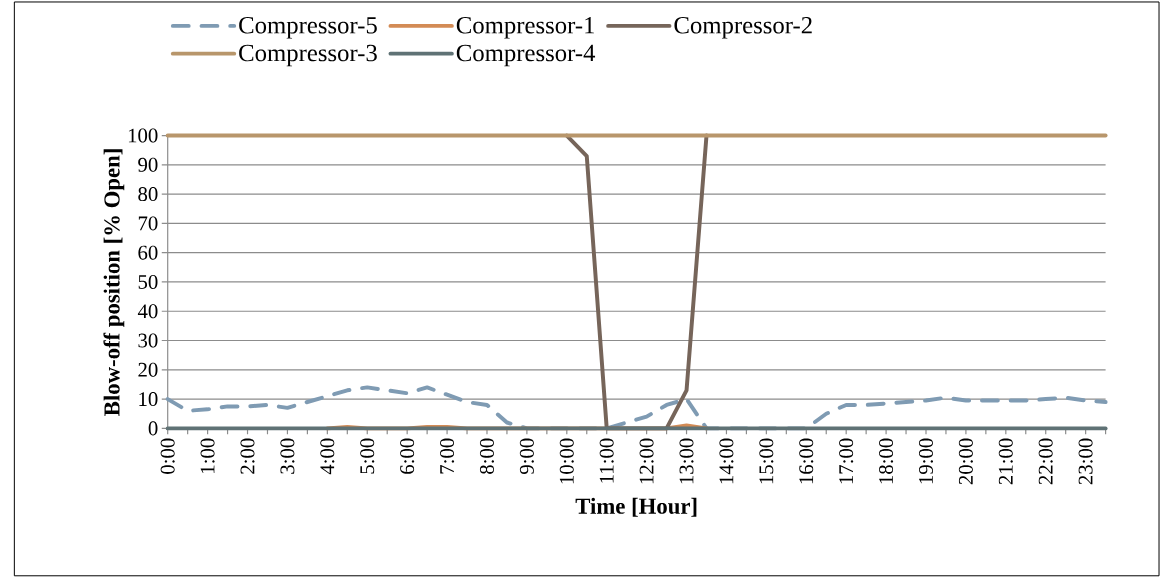 This screenshot has height=578, width=1161. What do you see at coordinates (646, 461) in the screenshot?
I see `x-tick-label: 12:00` at bounding box center [646, 461].